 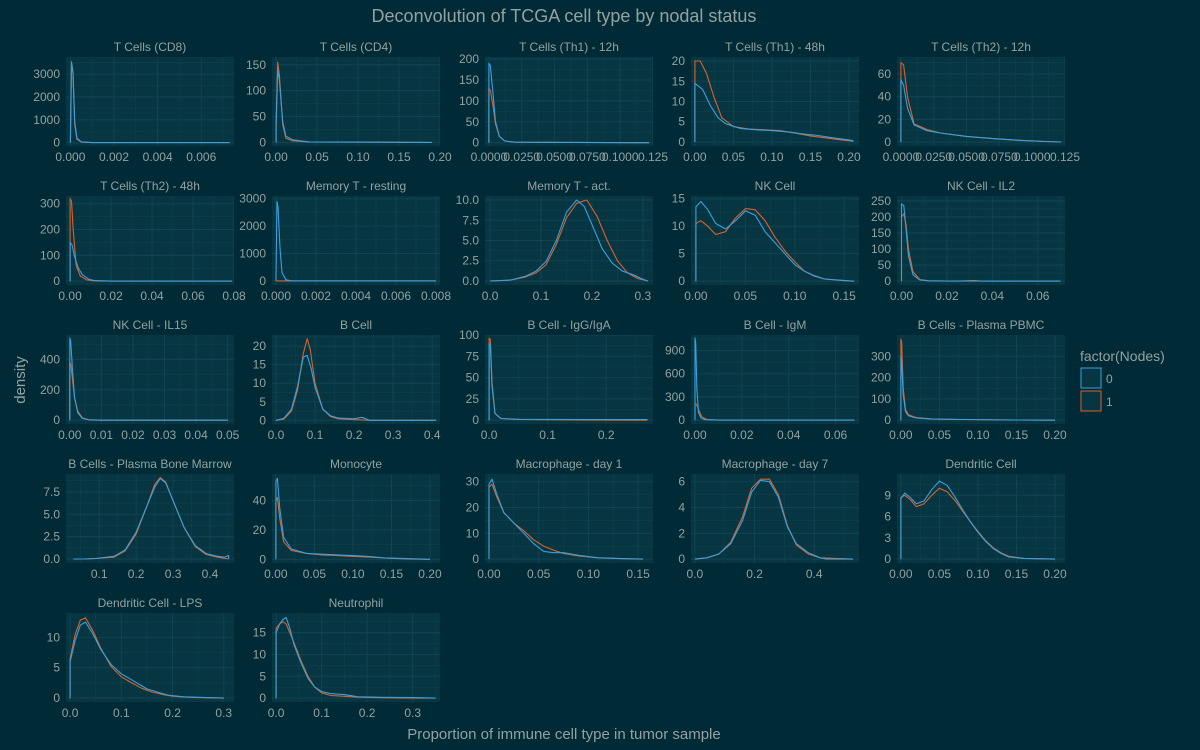 What do you see at coordinates (881, 356) in the screenshot?
I see `y-tick-label: 300` at bounding box center [881, 356].